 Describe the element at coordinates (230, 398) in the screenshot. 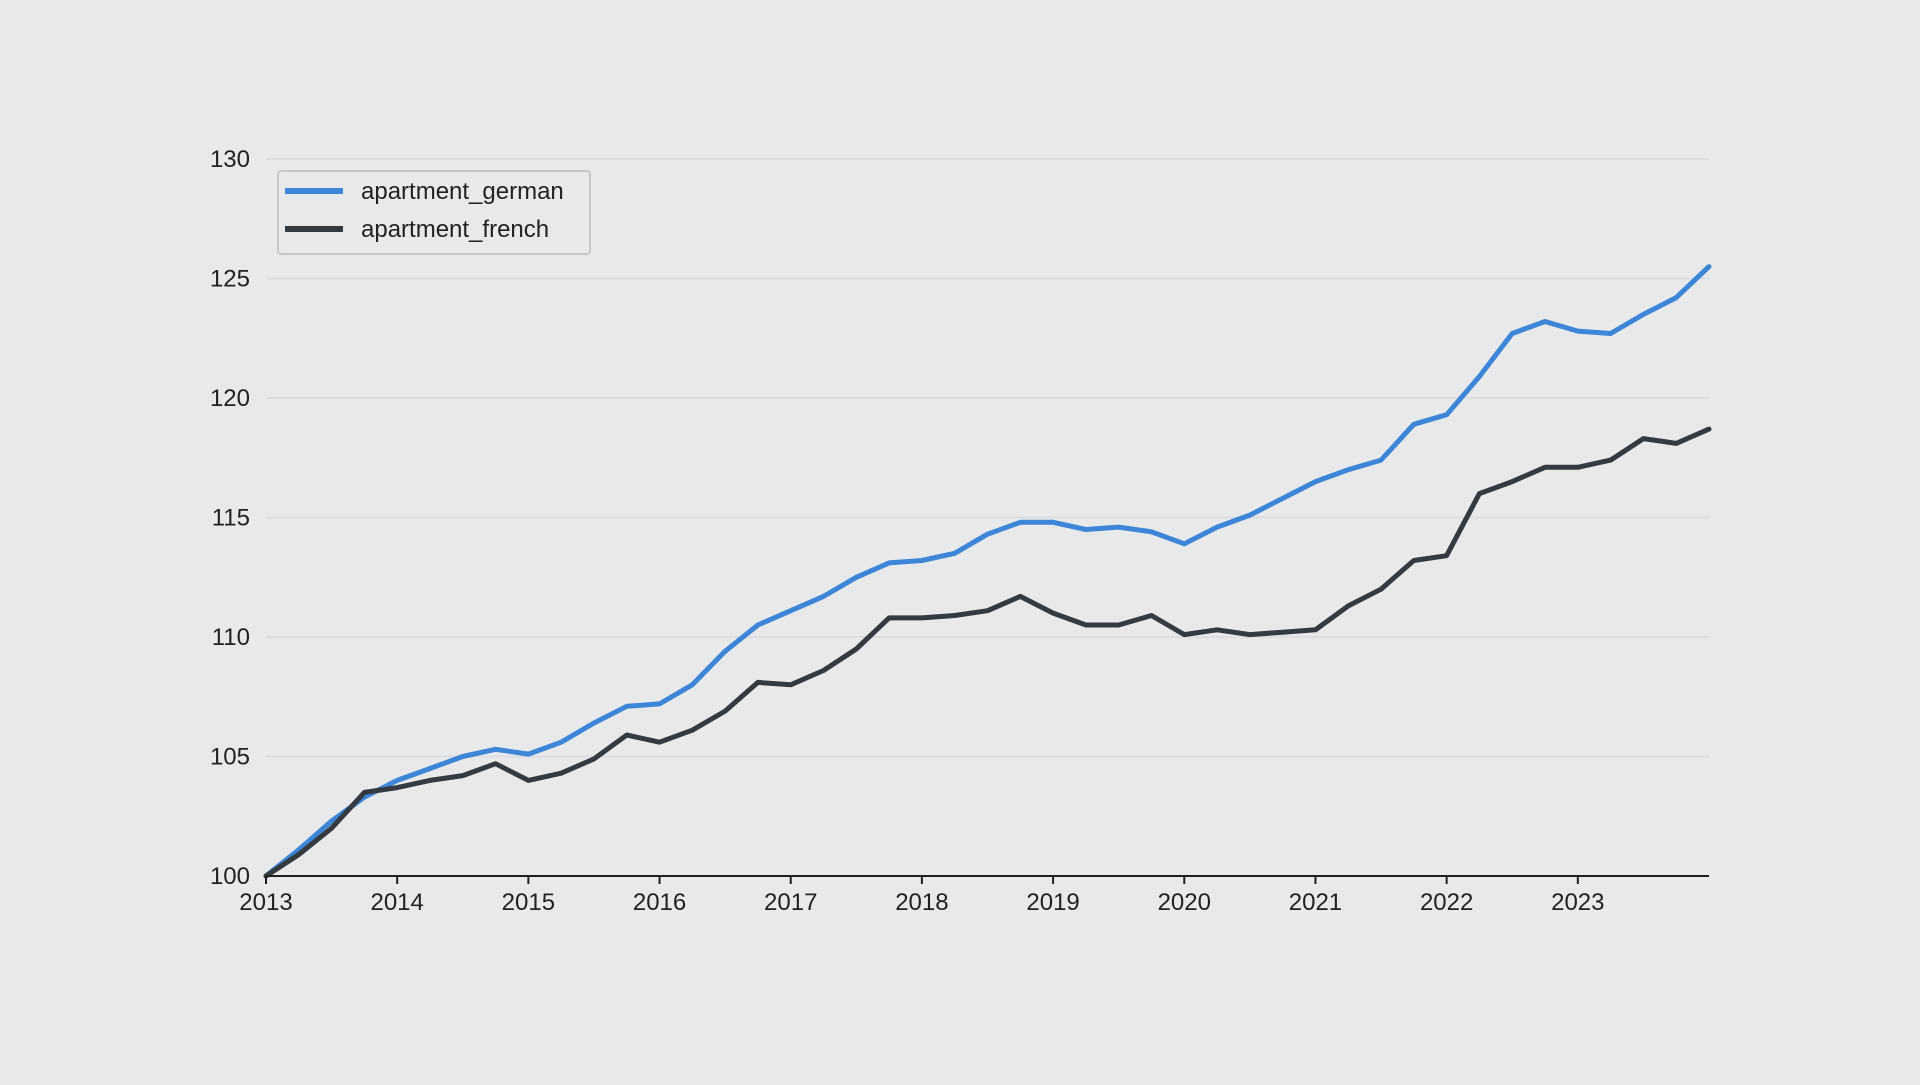

I see `y-tick-label: 120` at that location.